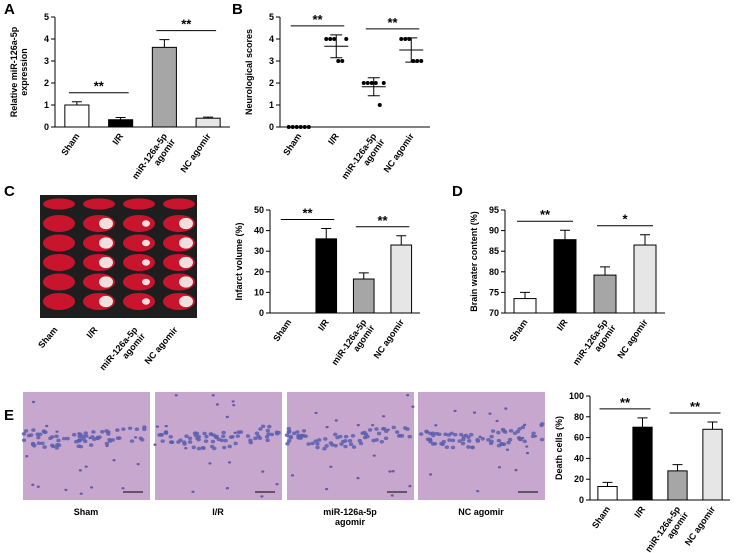 The height and width of the screenshot is (553, 753). Describe the element at coordinates (259, 210) in the screenshot. I see `y-tick-label: 50` at that location.